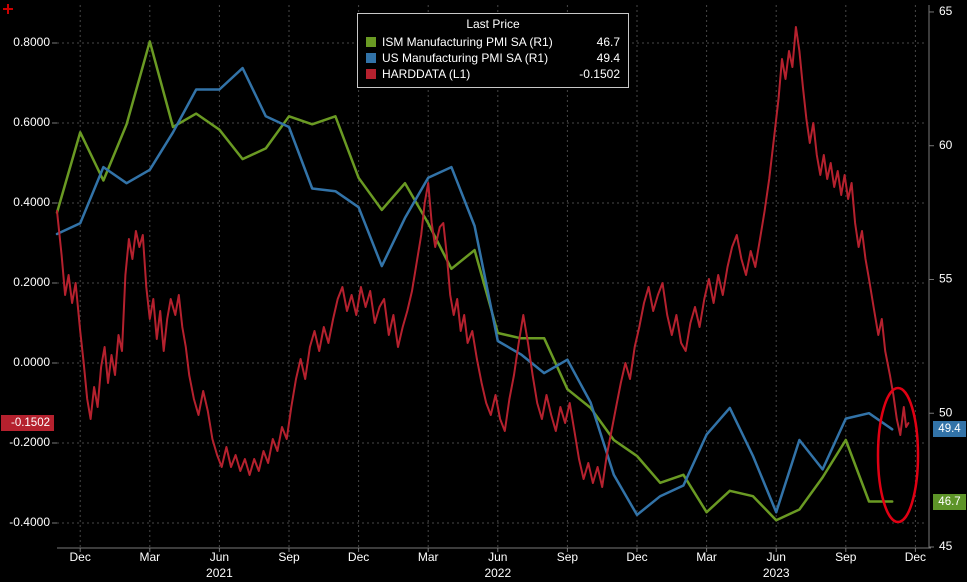 This screenshot has width=967, height=582. I want to click on left-axis-last-value-badge: -0.1502, so click(27, 423).